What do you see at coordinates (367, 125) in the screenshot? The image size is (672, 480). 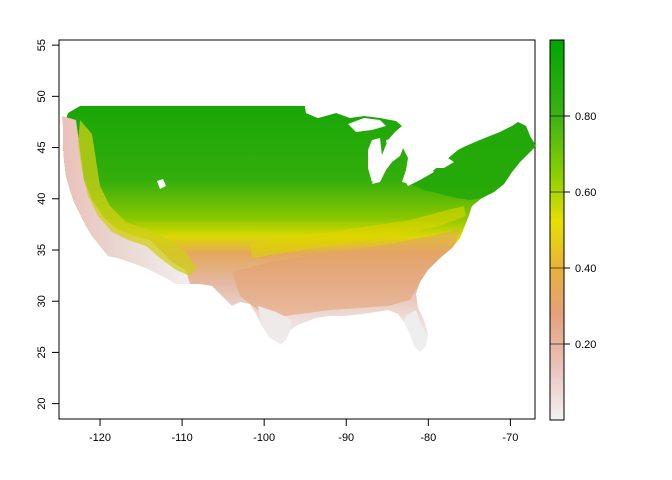 I see `lake-superior` at bounding box center [367, 125].